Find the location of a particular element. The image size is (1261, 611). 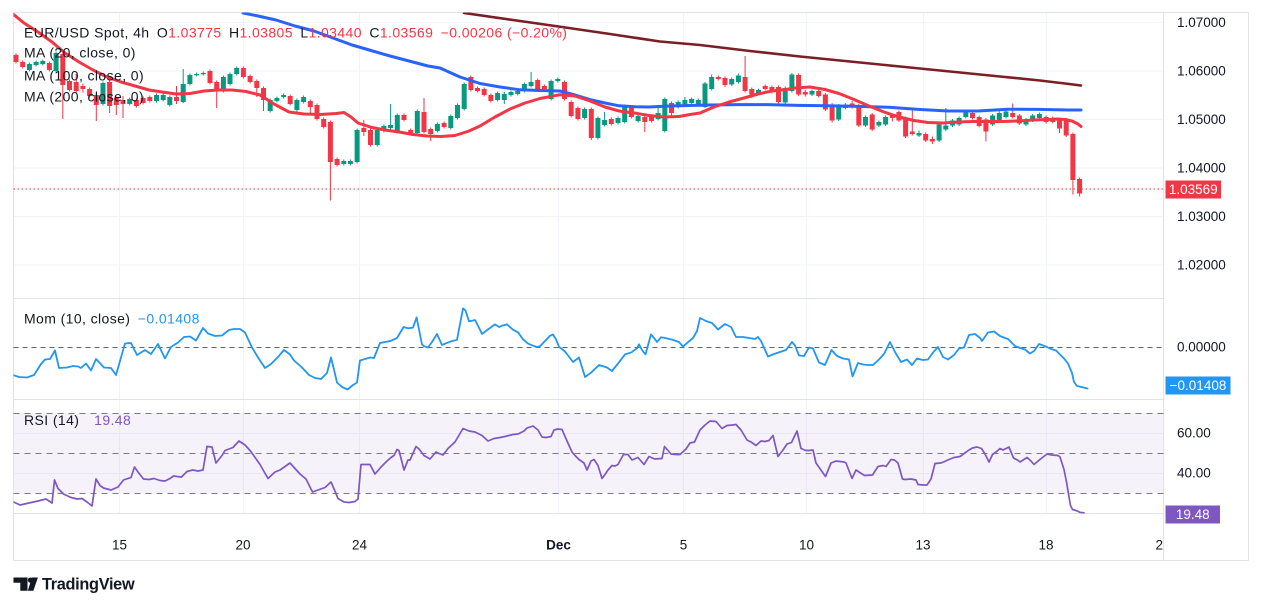

svg-text: 0.00000 is located at coordinates (1201, 347).